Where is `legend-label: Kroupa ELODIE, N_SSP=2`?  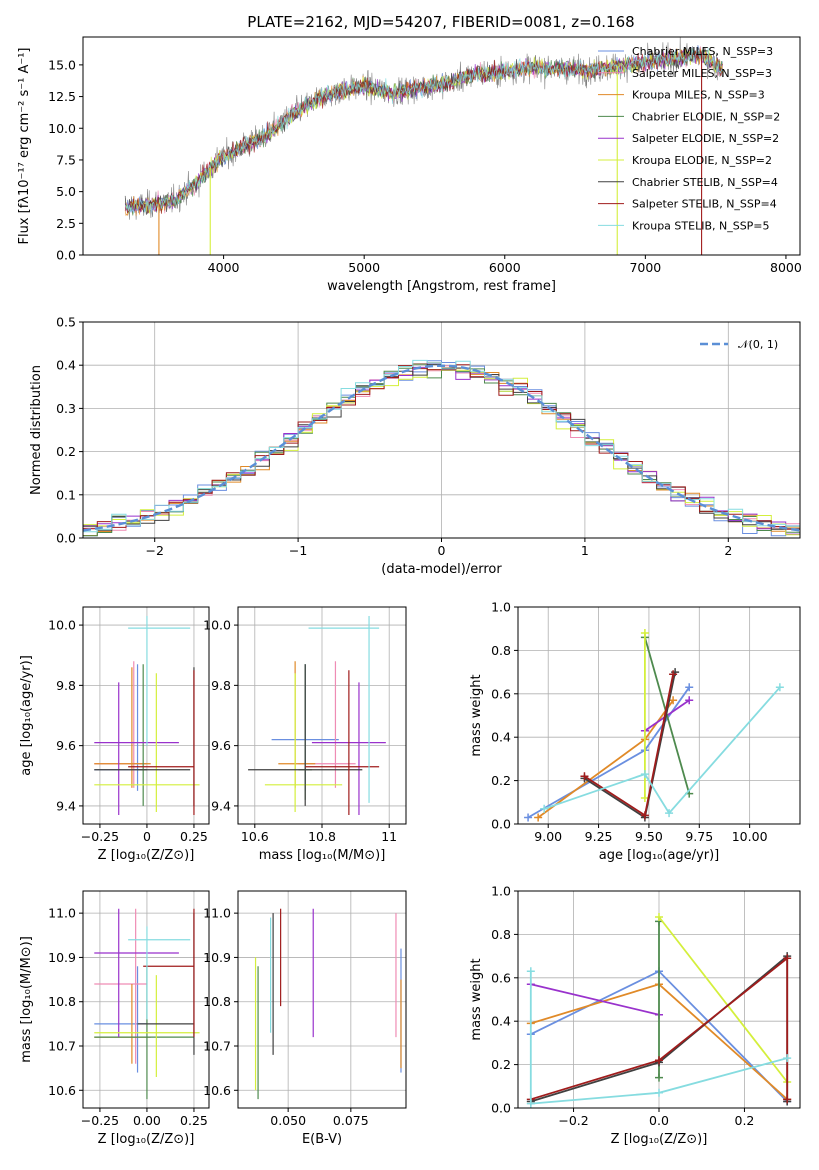
legend-label: Kroupa ELODIE, N_SSP=2 is located at coordinates (702, 160).